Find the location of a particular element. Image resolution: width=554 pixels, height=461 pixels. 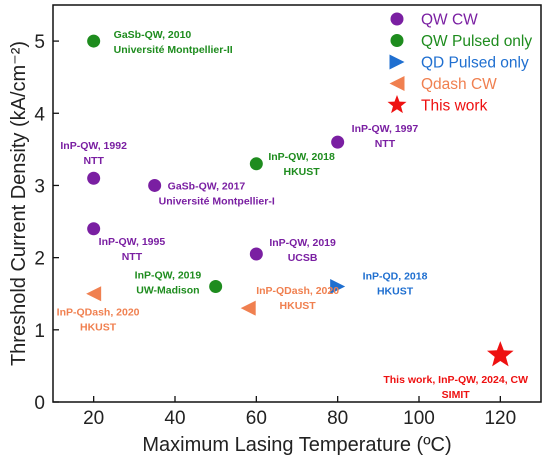

point-annotation-line2: UW-Madison is located at coordinates (167, 291).